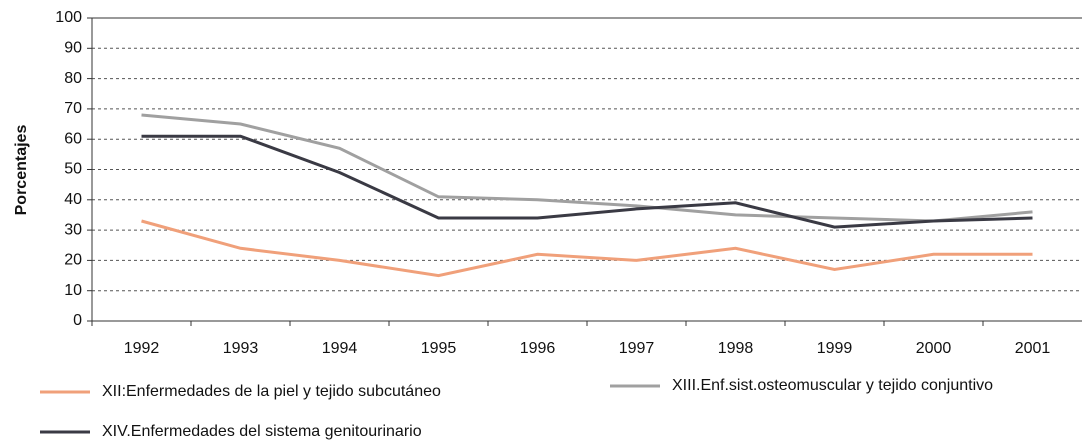  I want to click on x-tick-label: 1992, so click(142, 348).